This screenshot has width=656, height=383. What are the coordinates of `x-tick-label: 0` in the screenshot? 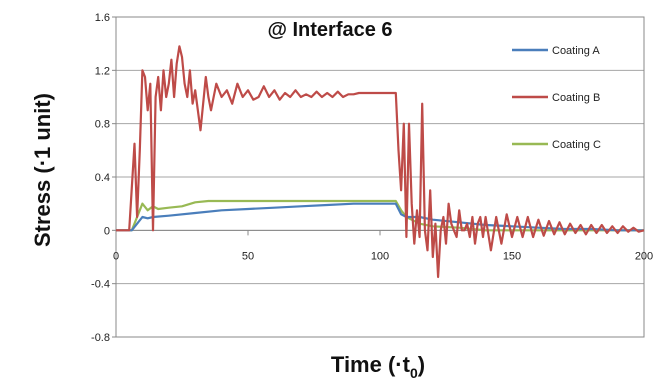 It's located at (116, 256).